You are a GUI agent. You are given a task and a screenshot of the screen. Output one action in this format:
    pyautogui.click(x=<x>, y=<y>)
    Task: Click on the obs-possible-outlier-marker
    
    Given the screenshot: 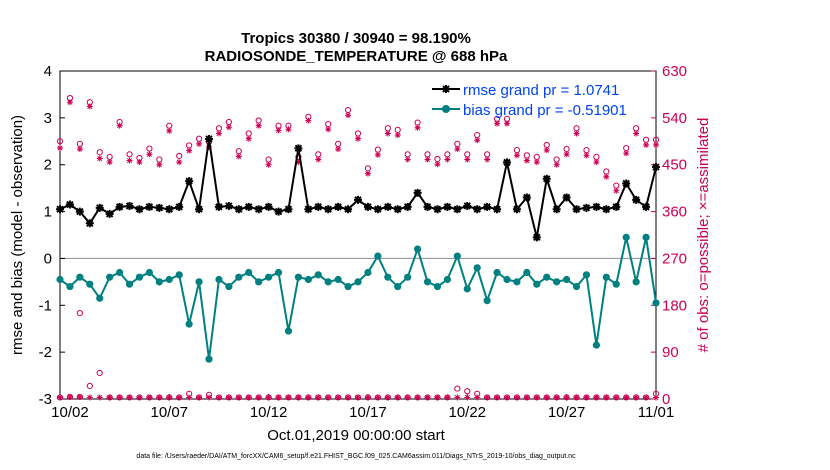 What is the action you would take?
    pyautogui.click(x=79, y=313)
    